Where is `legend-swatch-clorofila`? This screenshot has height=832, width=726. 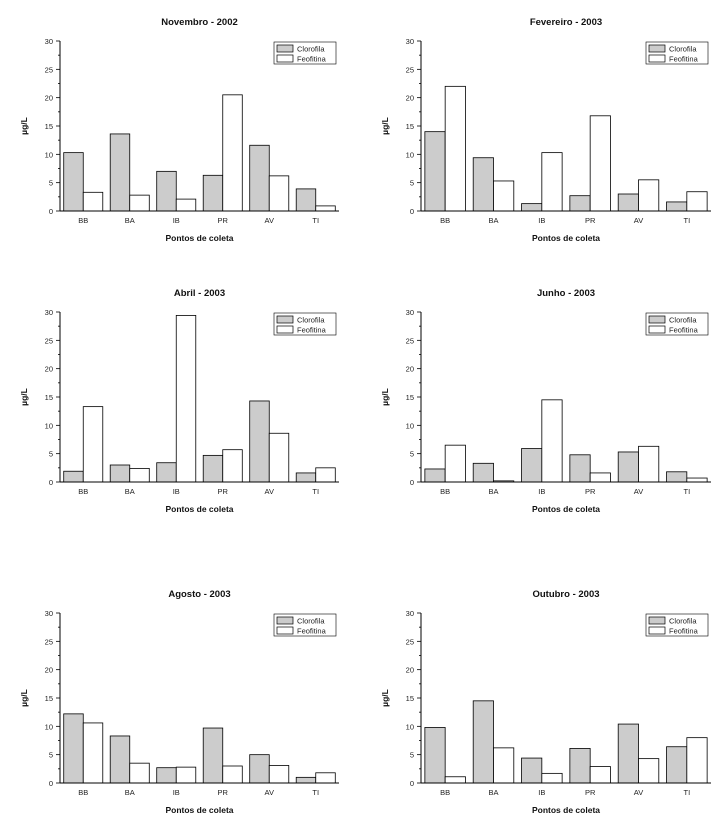 legend-swatch-clorofila is located at coordinates (657, 620).